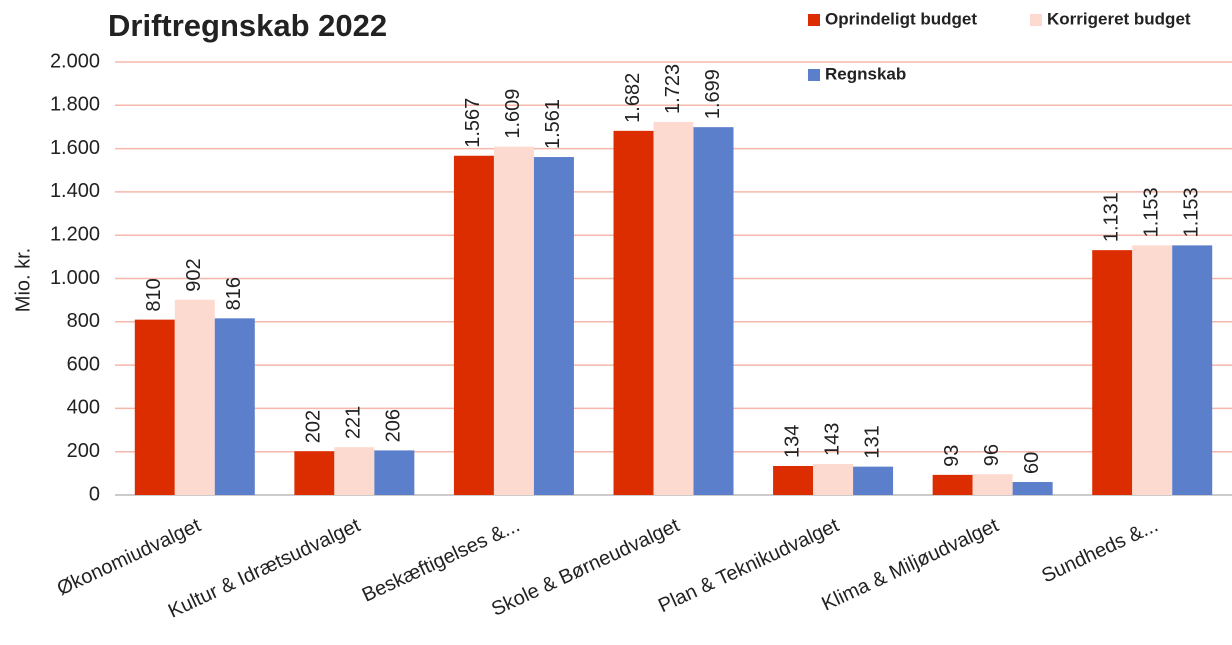  What do you see at coordinates (832, 439) in the screenshot?
I see `value-label: 143` at bounding box center [832, 439].